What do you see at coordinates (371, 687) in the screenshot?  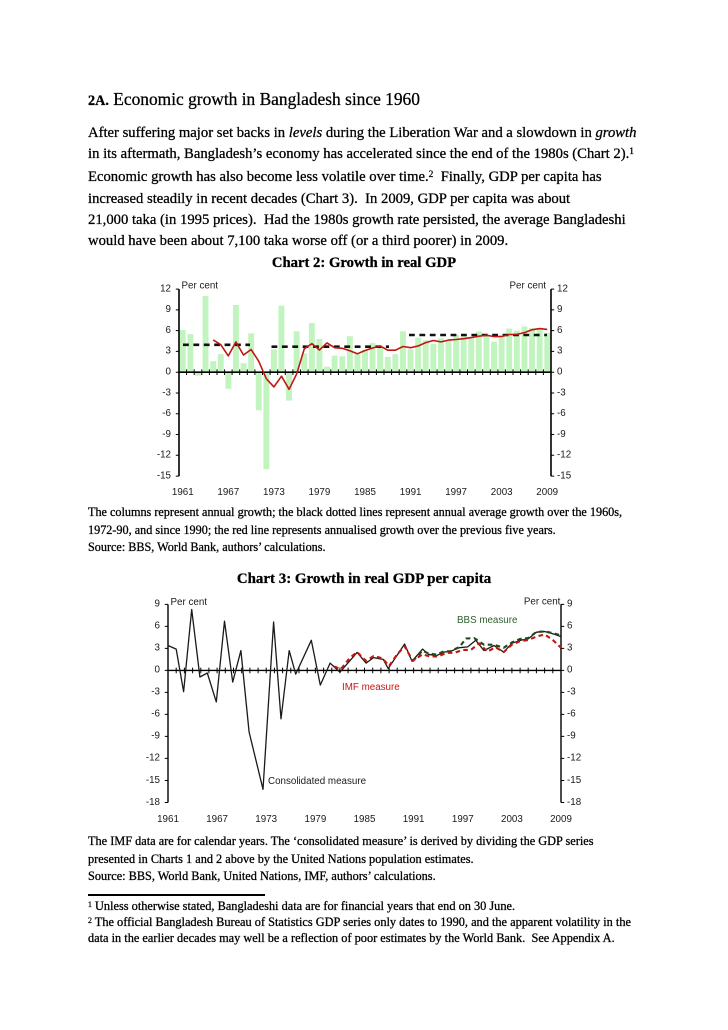 I see `svg-text: IMF measure` at bounding box center [371, 687].